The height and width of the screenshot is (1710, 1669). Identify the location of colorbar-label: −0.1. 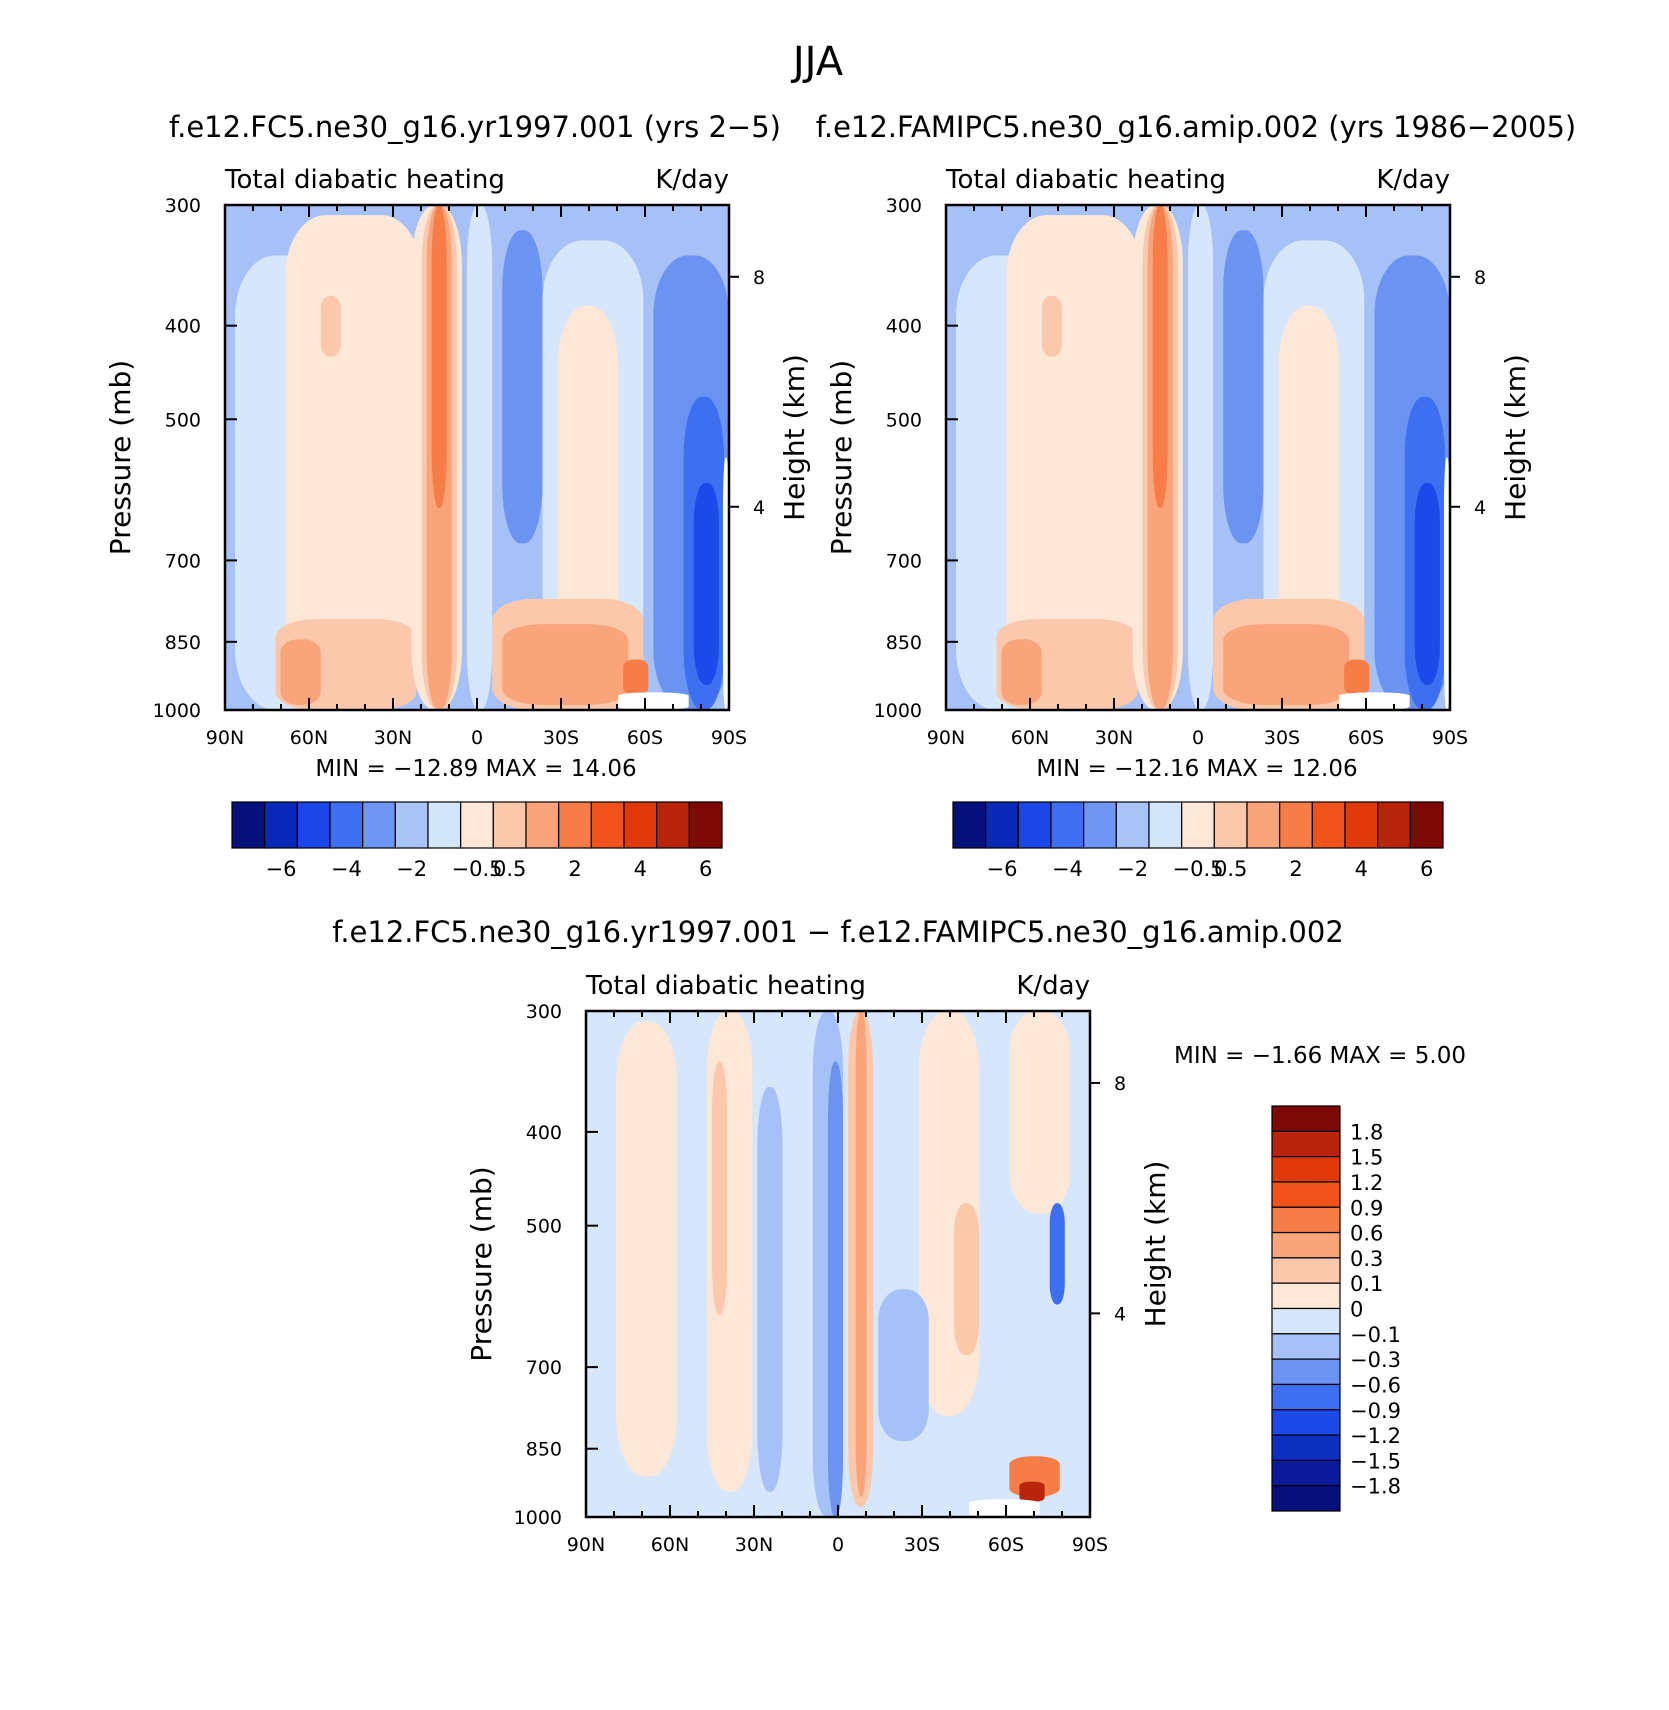
(1375, 1335).